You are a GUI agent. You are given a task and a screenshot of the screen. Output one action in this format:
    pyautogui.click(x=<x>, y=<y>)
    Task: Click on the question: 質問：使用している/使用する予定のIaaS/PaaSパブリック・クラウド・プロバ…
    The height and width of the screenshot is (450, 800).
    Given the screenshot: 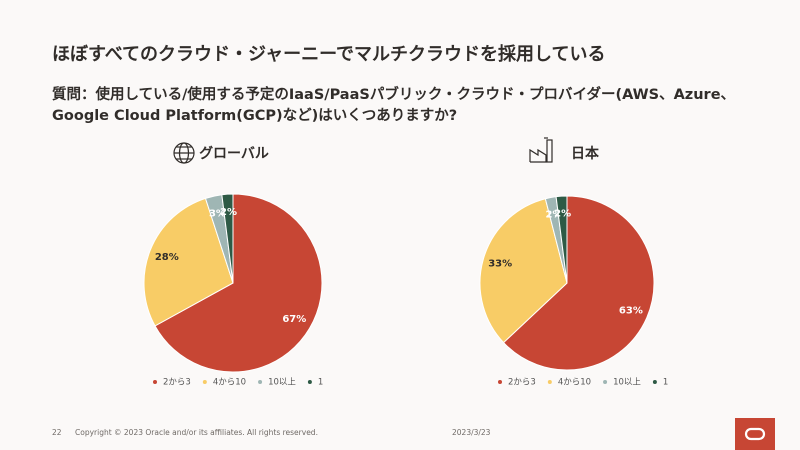 What is the action you would take?
    pyautogui.click(x=394, y=105)
    